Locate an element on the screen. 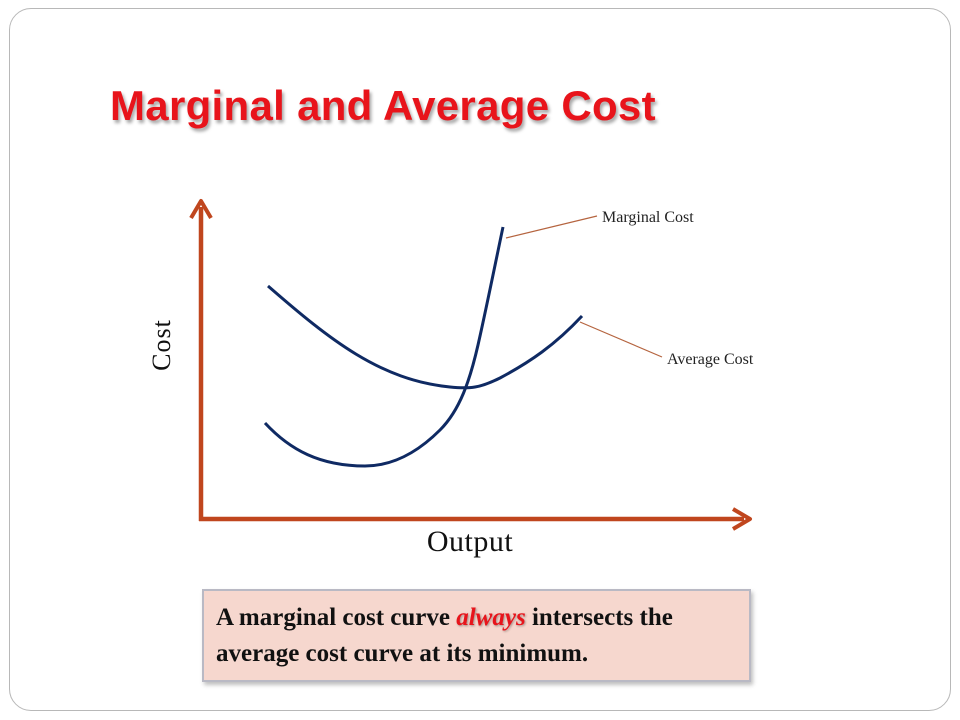 The width and height of the screenshot is (960, 720). marginal-cost-curve is located at coordinates (384, 347).